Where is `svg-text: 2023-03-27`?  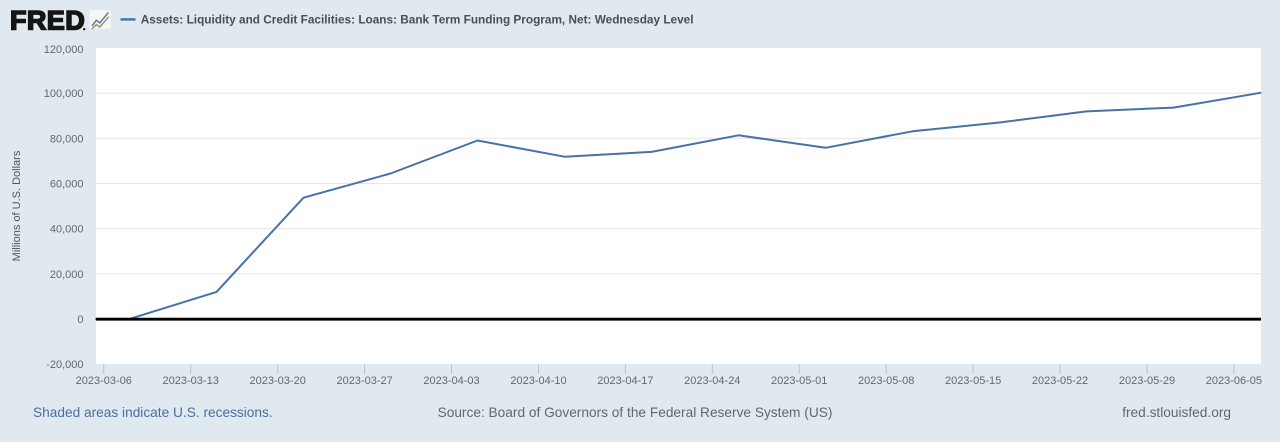 svg-text: 2023-03-27 is located at coordinates (364, 381).